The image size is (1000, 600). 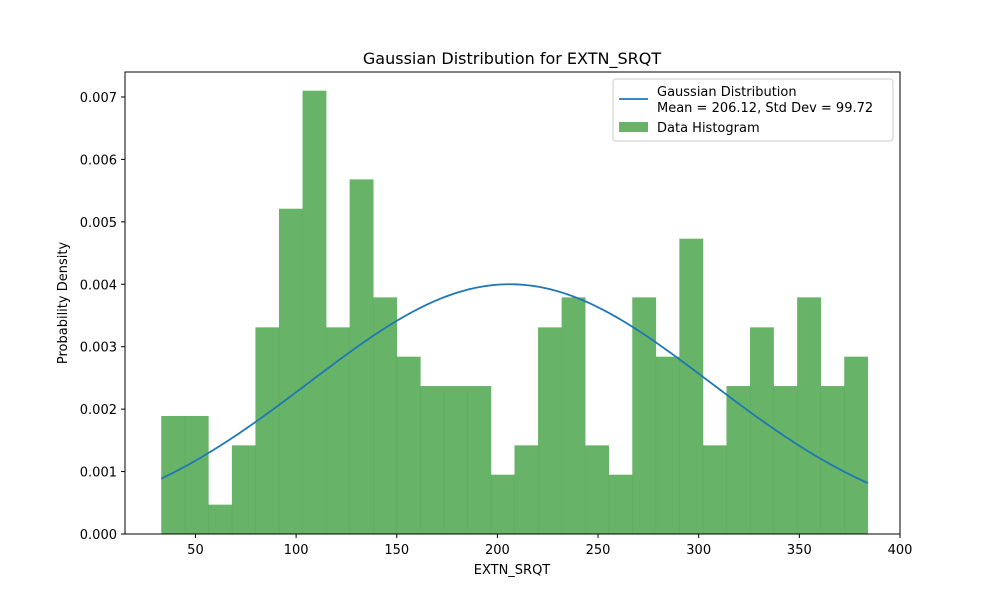 What do you see at coordinates (698, 550) in the screenshot?
I see `x-tick-label: 300` at bounding box center [698, 550].